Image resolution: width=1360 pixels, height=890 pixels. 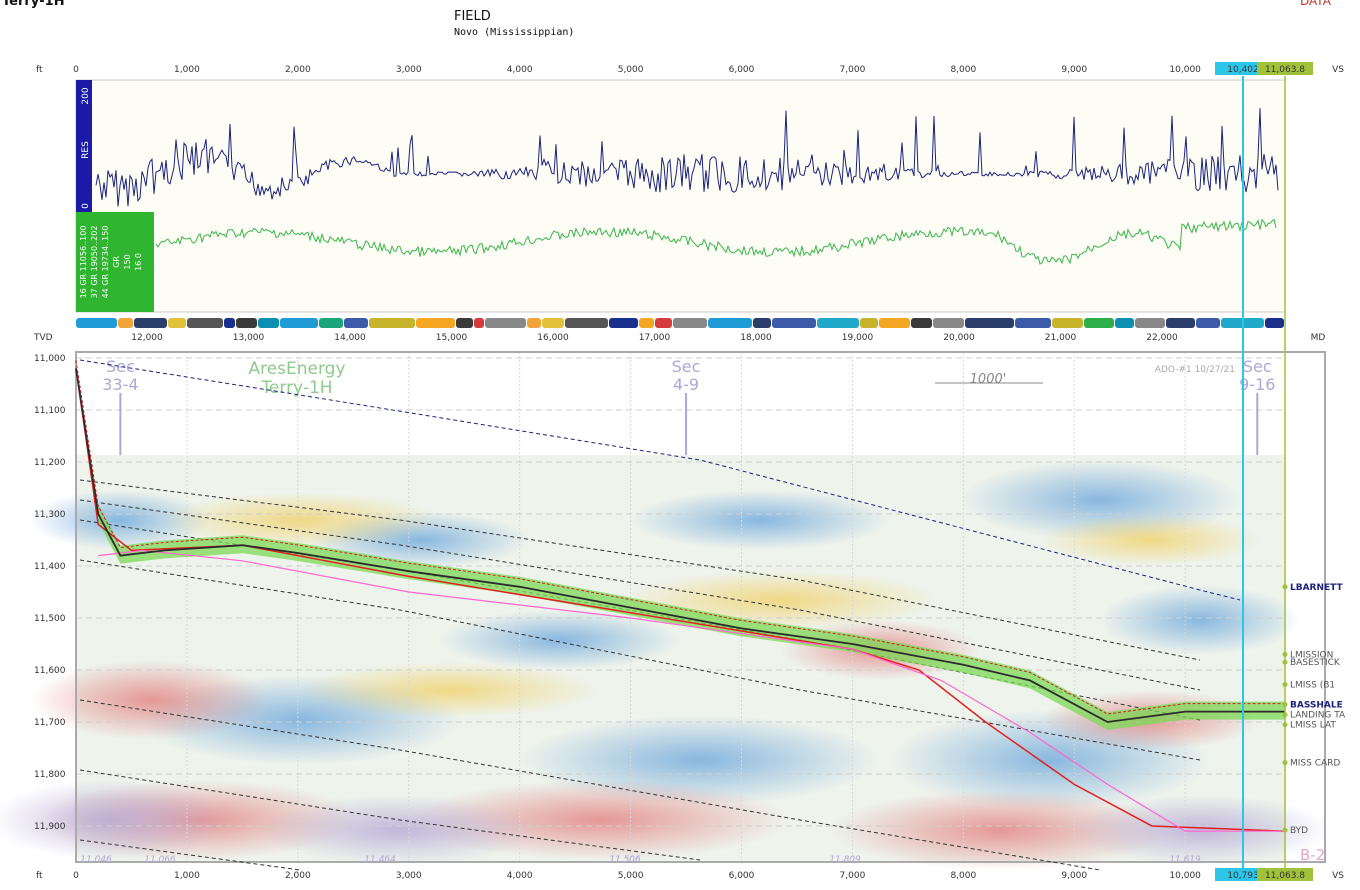 I want to click on md-marker-label: 11,063.8, so click(x=1285, y=70).